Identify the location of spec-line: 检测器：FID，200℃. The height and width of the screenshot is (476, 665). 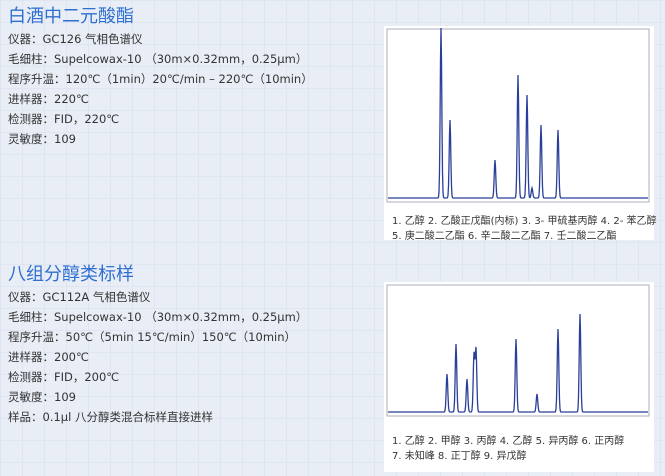
(64, 377).